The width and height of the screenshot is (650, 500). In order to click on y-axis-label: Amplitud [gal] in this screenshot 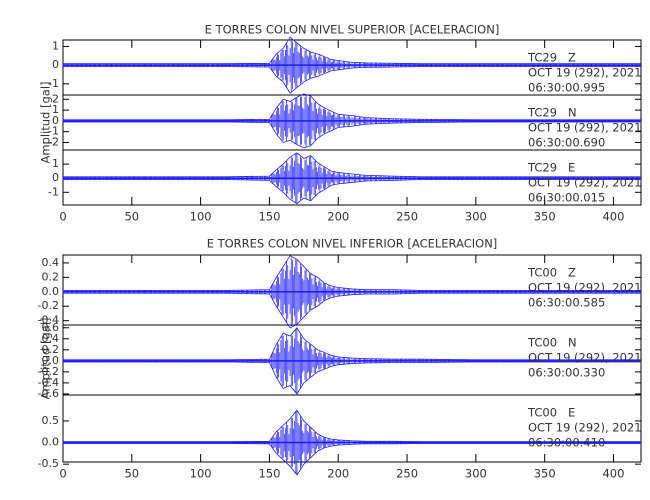, I will do `click(46, 122)`.